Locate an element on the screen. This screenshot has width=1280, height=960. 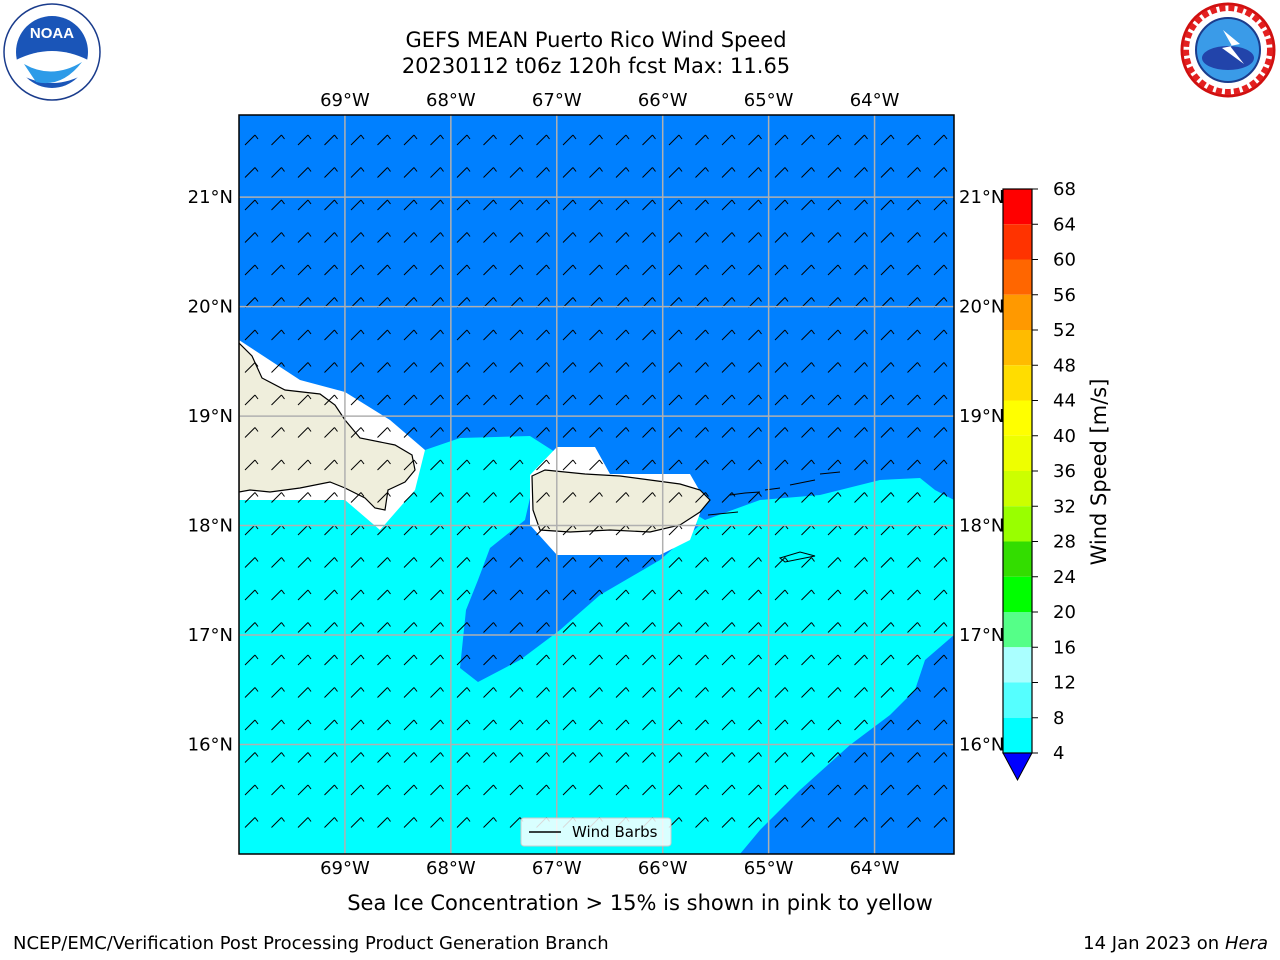
lon-label: 68°W is located at coordinates (451, 868).